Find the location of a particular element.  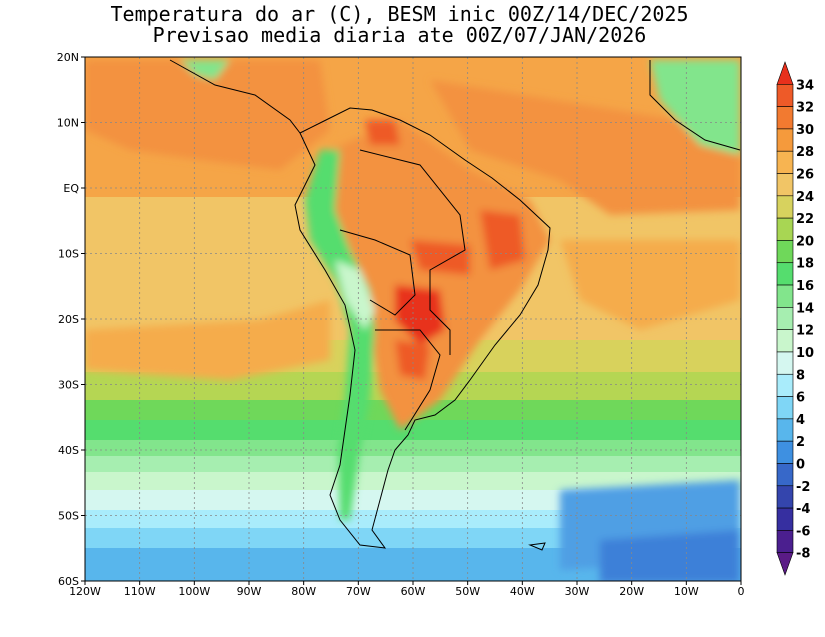

lon-tick-label: 30W is located at coordinates (577, 591).